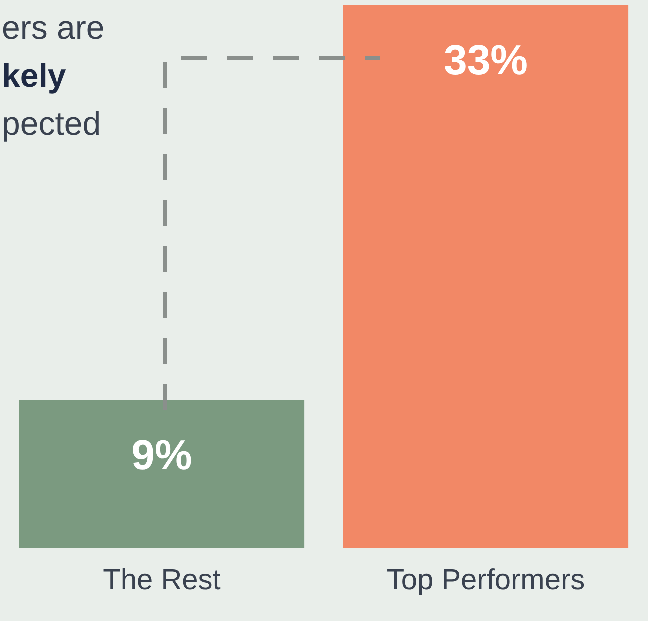 The image size is (648, 621). Describe the element at coordinates (162, 455) in the screenshot. I see `data-label: 9%` at that location.